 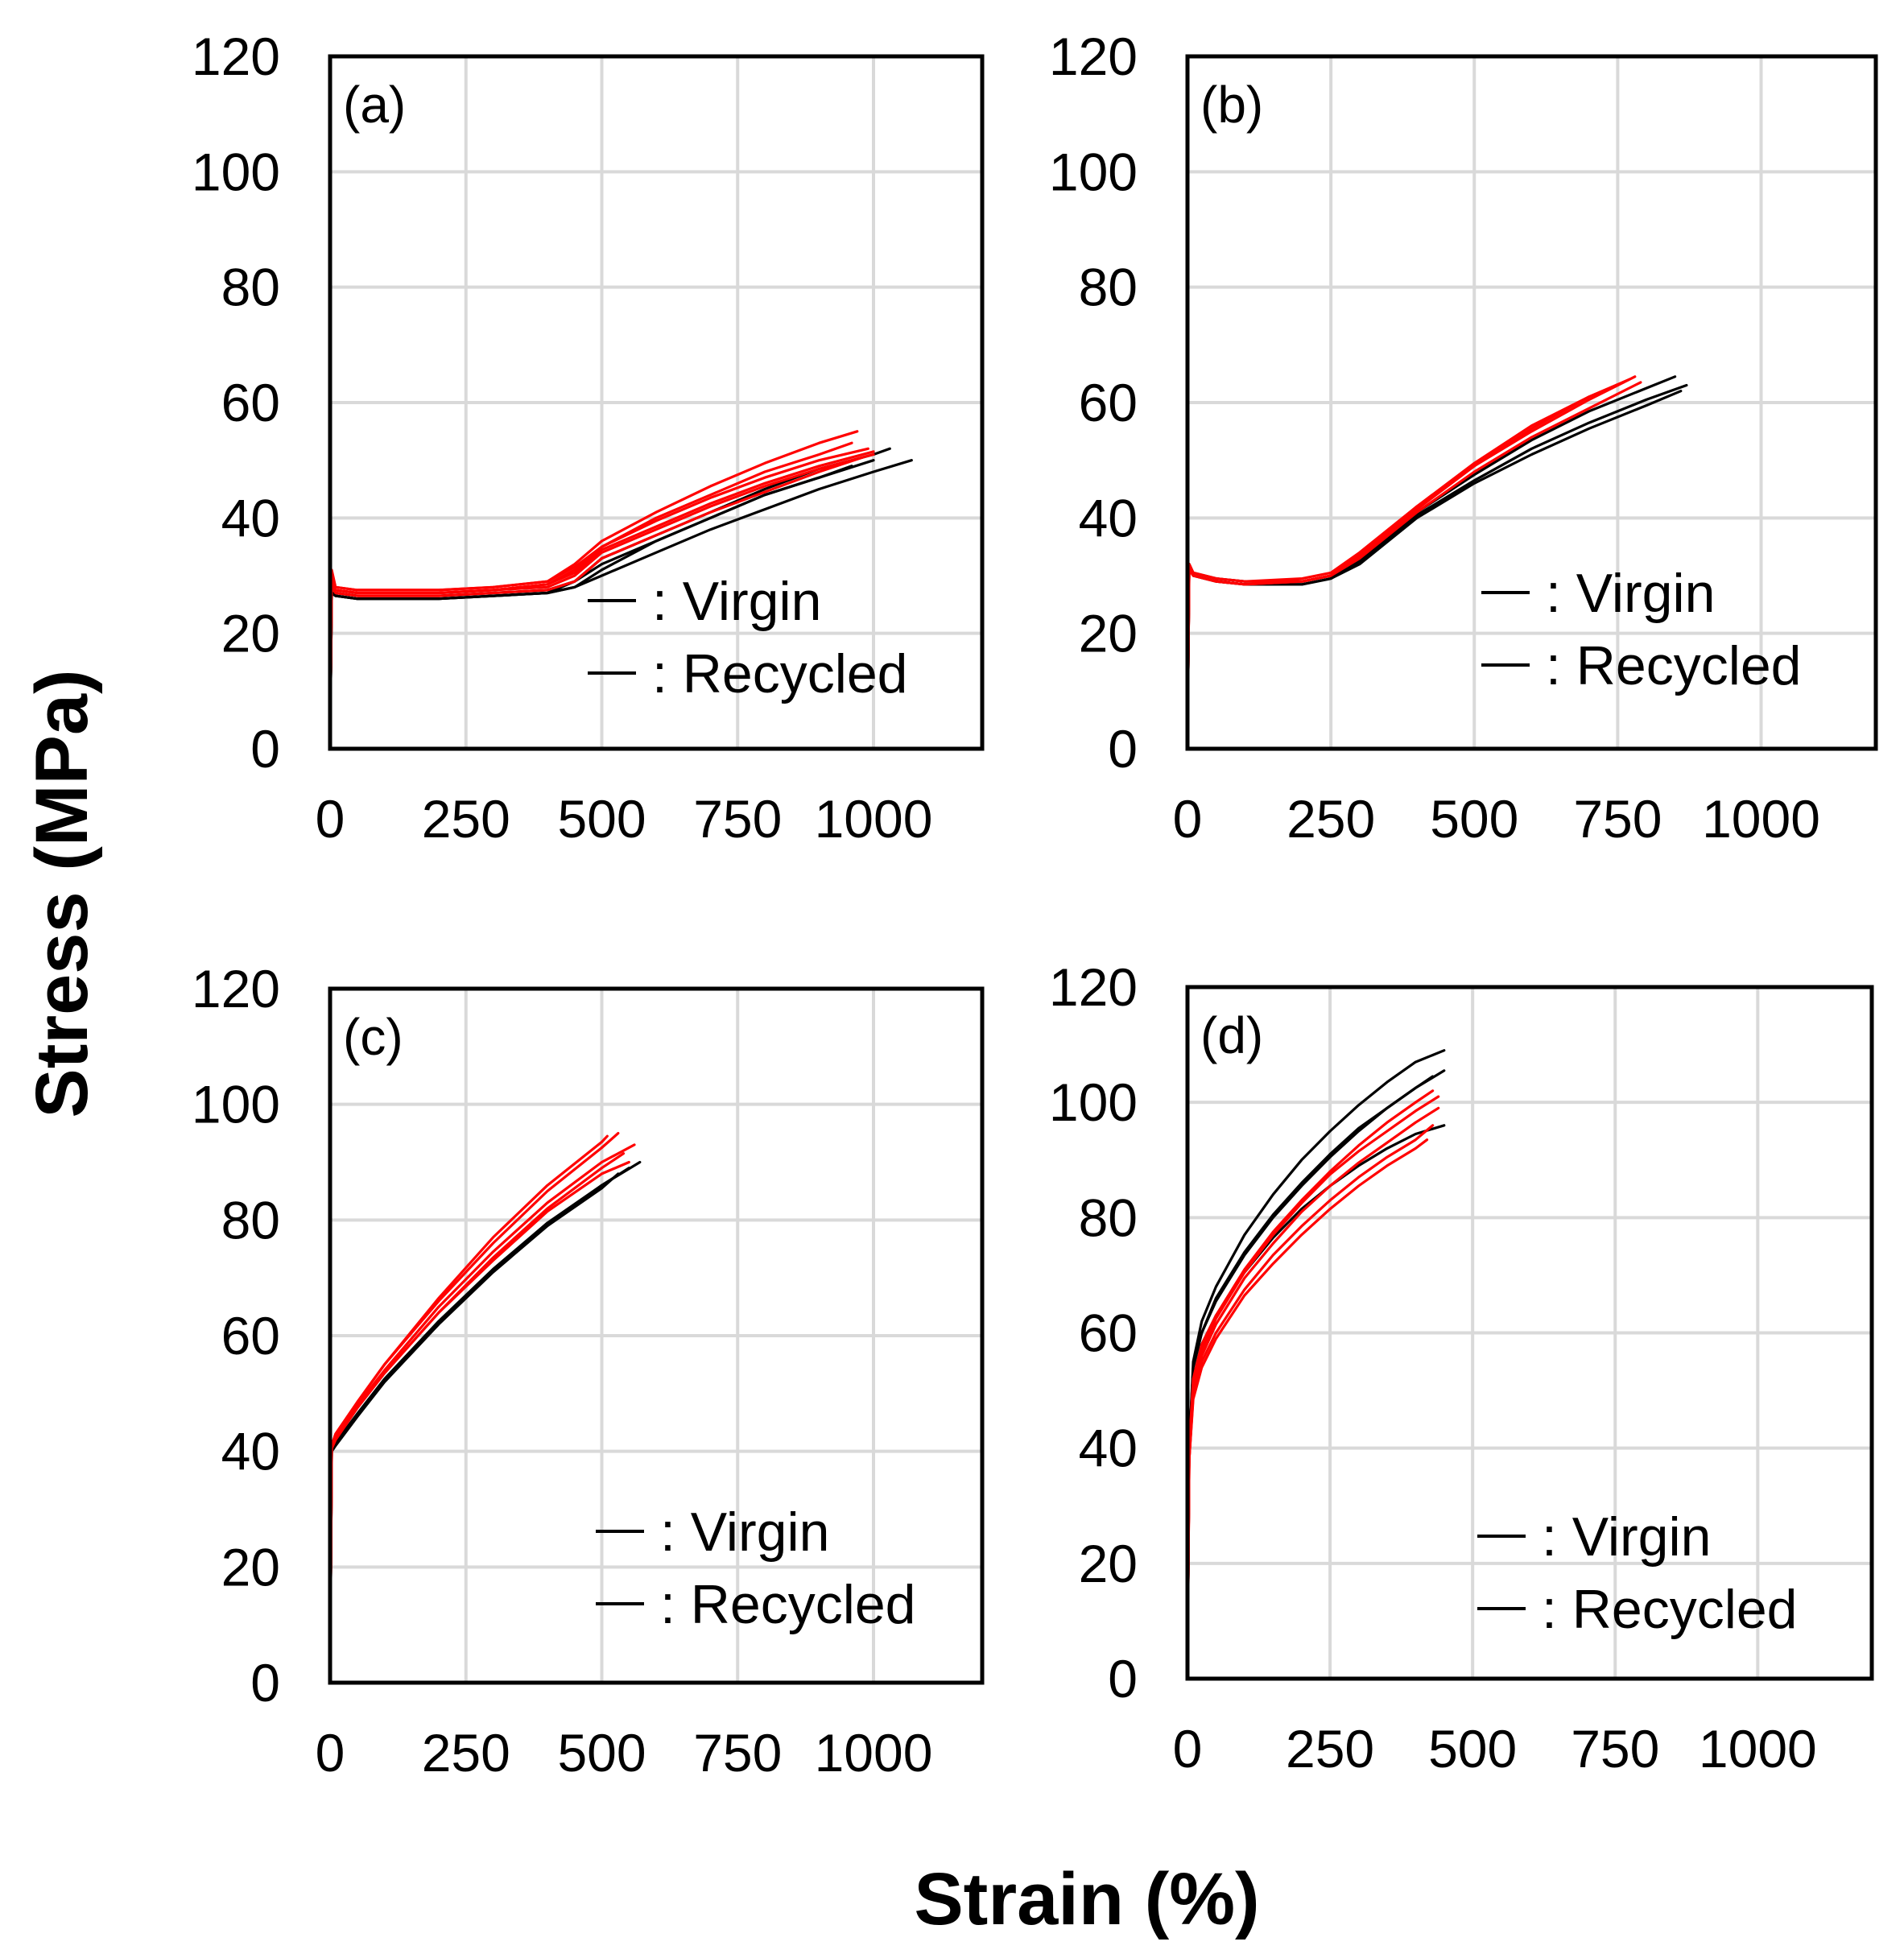 What do you see at coordinates (373, 1037) in the screenshot?
I see `panel-label: (c)` at bounding box center [373, 1037].